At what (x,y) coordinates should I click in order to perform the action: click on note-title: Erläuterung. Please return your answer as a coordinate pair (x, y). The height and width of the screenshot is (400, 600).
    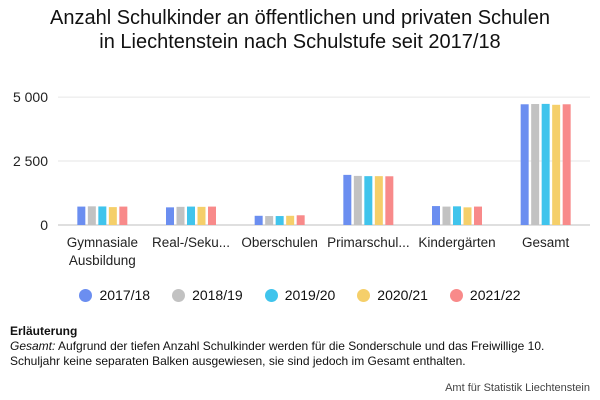
    Looking at the image, I should click on (44, 331).